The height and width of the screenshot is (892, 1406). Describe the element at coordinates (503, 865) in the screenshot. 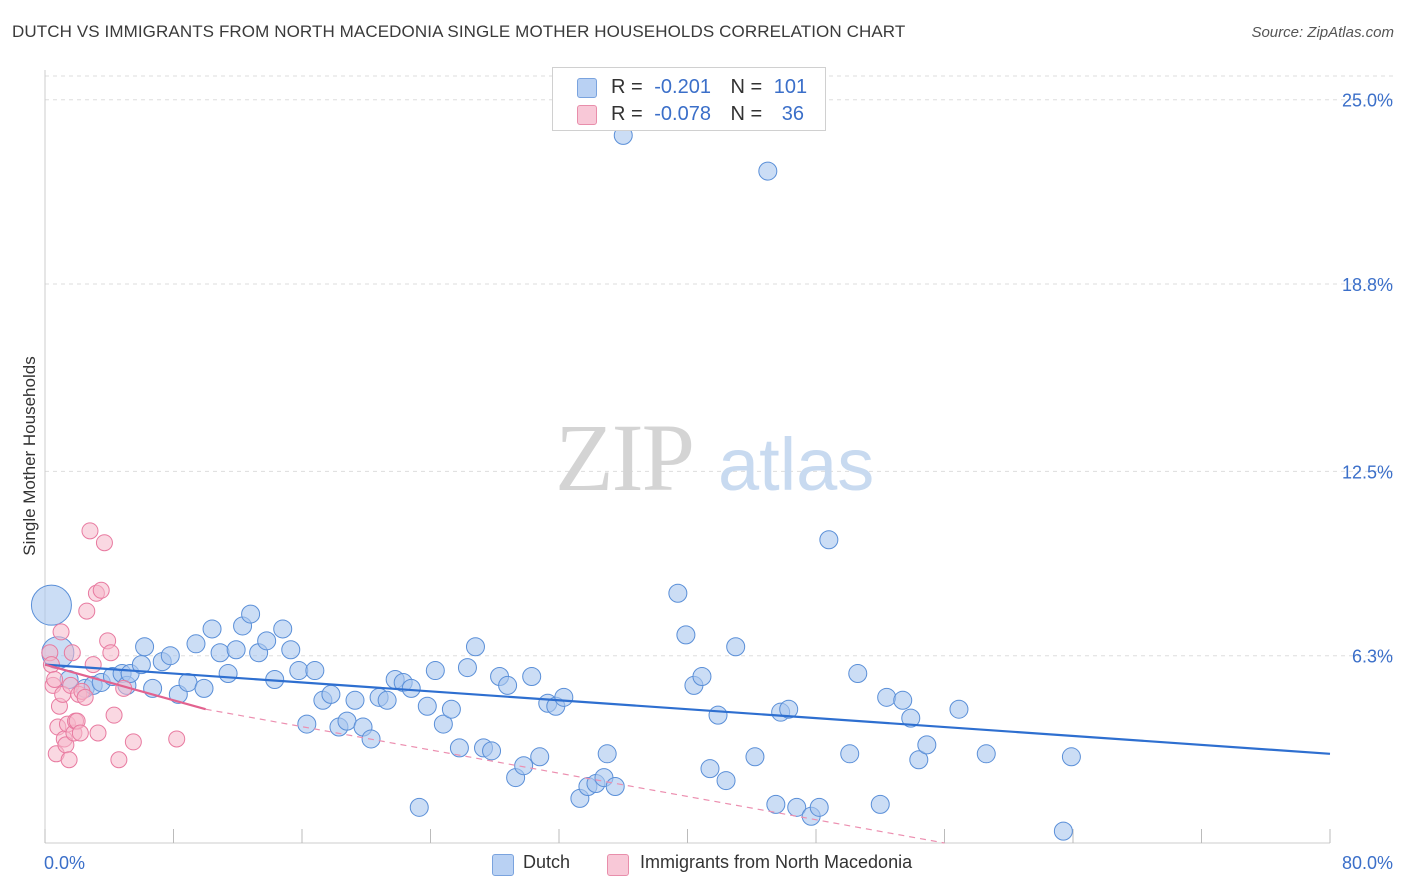

I see `bottom-legend-swatch-dutch` at that location.